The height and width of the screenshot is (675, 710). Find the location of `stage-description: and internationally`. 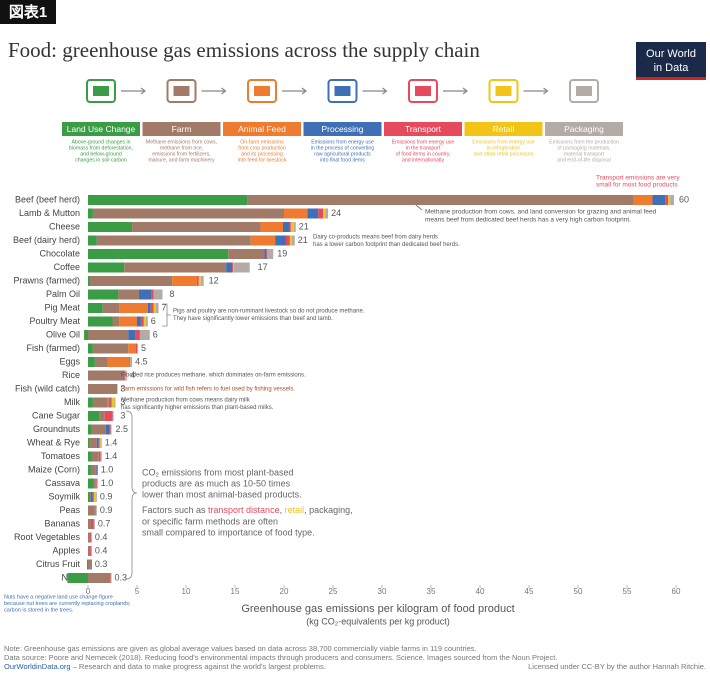

stage-description: and internationally is located at coordinates (423, 160).